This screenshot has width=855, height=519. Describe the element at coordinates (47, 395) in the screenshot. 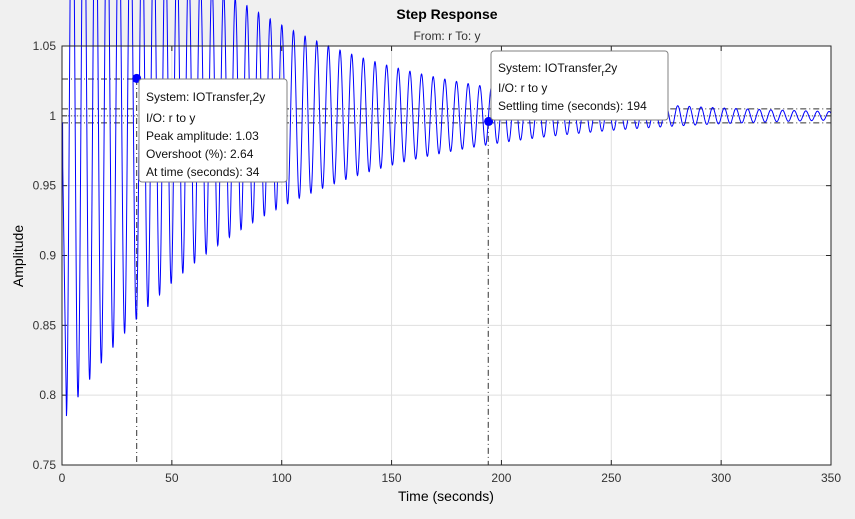

I see `y-tick-label: 0.8` at that location.